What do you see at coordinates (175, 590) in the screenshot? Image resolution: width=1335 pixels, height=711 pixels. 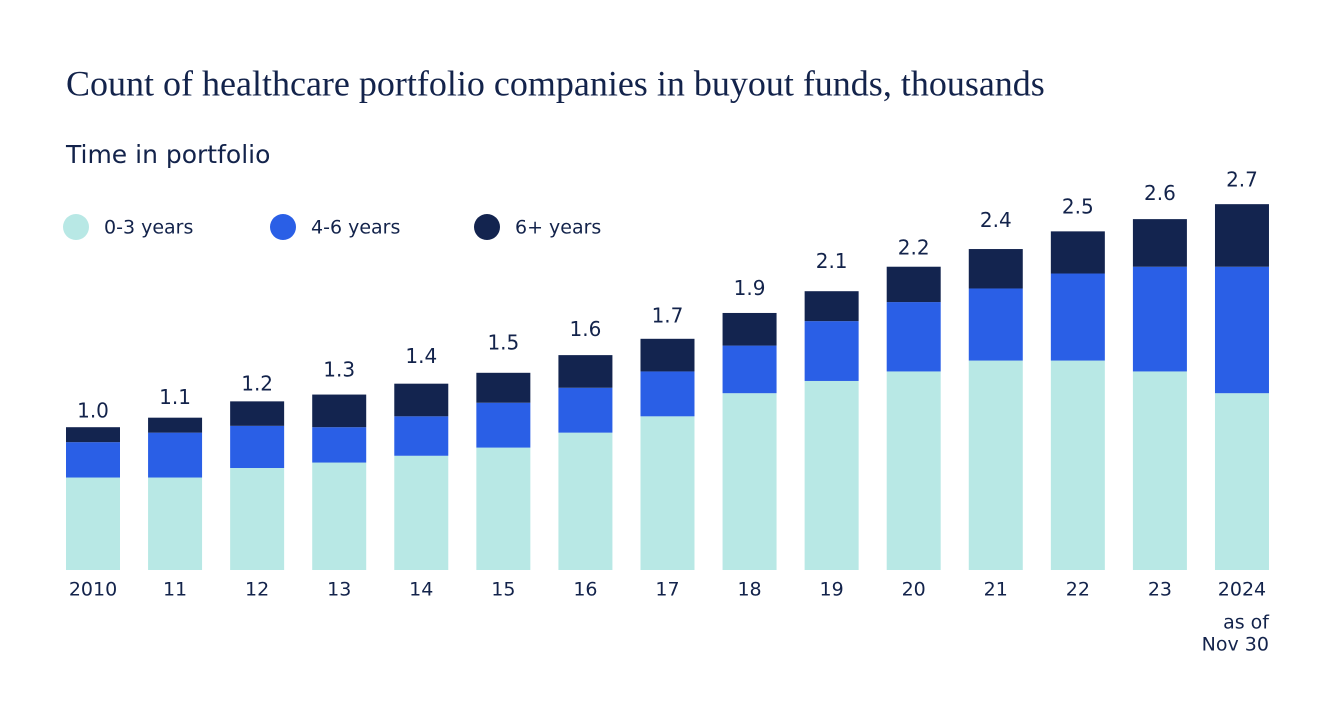 I see `x-tick-label: 11` at bounding box center [175, 590].